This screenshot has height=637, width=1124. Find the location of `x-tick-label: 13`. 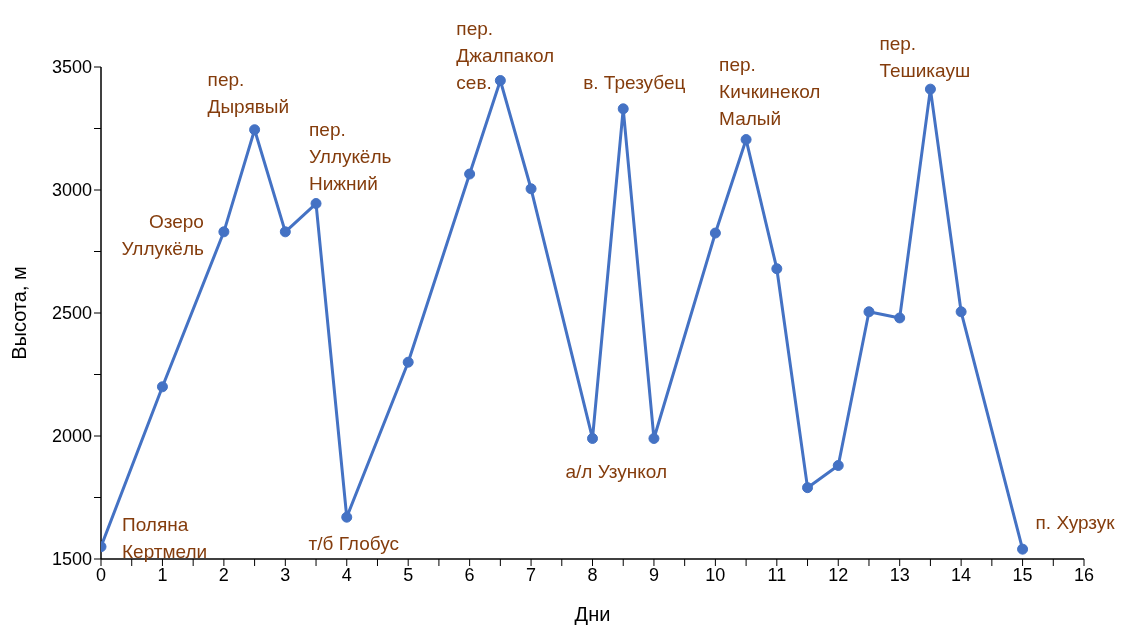

x-tick-label: 13 is located at coordinates (899, 574).